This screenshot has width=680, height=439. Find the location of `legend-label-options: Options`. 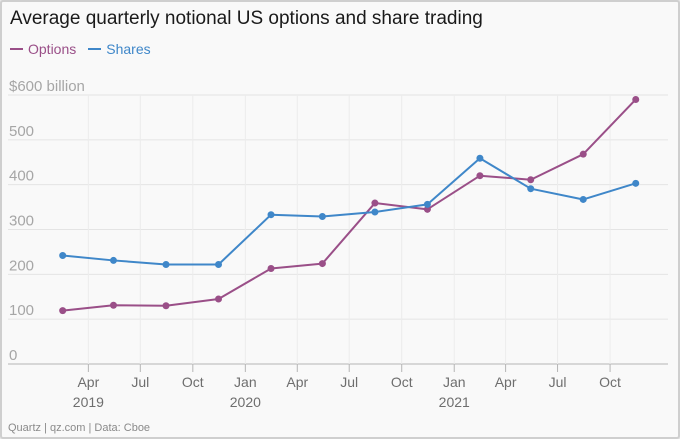

legend-label-options: Options is located at coordinates (52, 49).